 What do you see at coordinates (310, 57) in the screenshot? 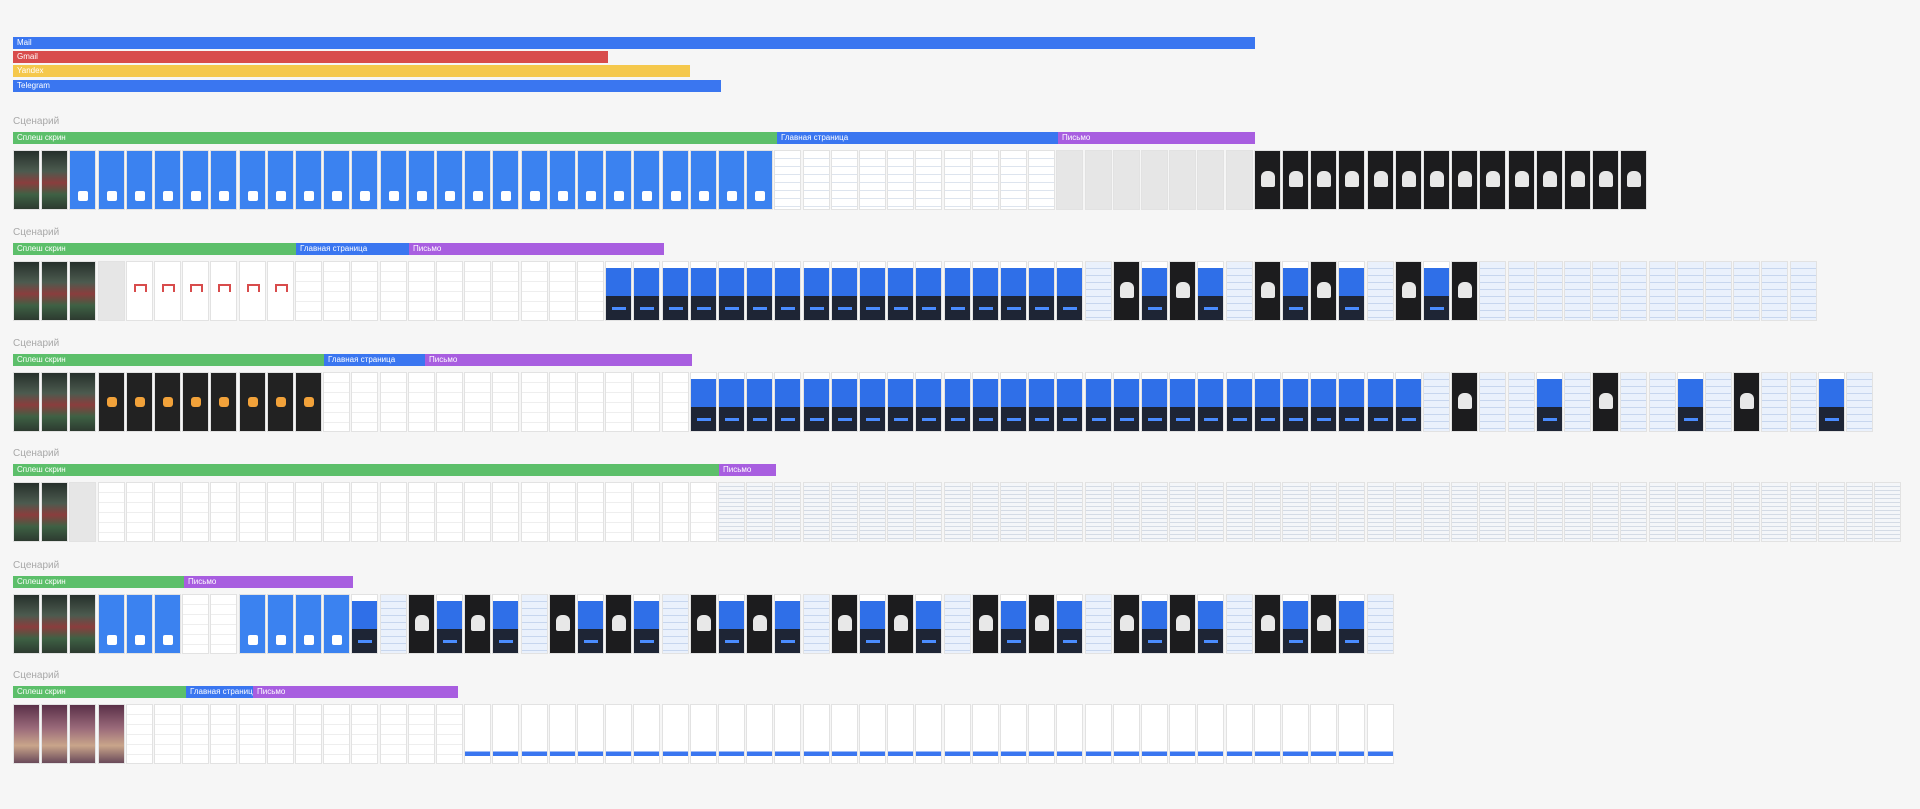
I see `legend-bar: Gmail` at bounding box center [310, 57].